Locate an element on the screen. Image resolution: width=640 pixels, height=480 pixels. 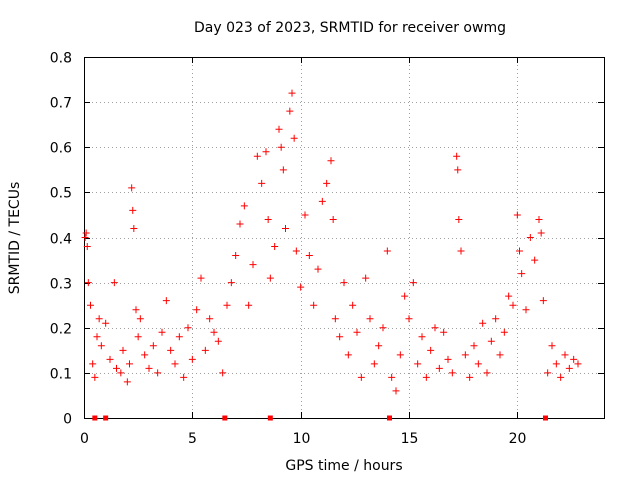
y-tick-label: 0.3 is located at coordinates (61, 285).